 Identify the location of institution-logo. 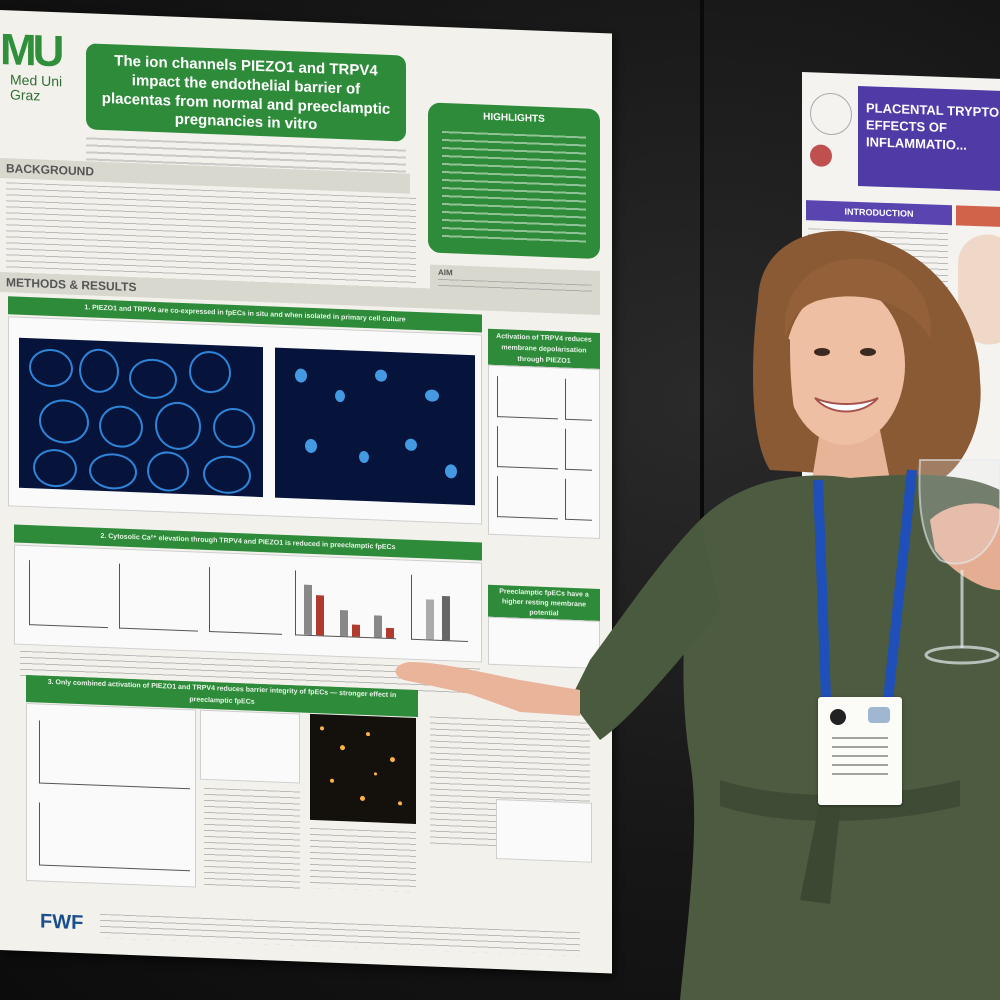
(821, 156).